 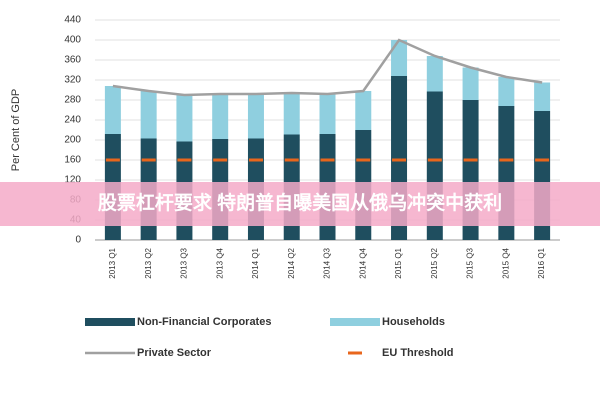 I want to click on legend-label: Private Sector, so click(x=174, y=353).